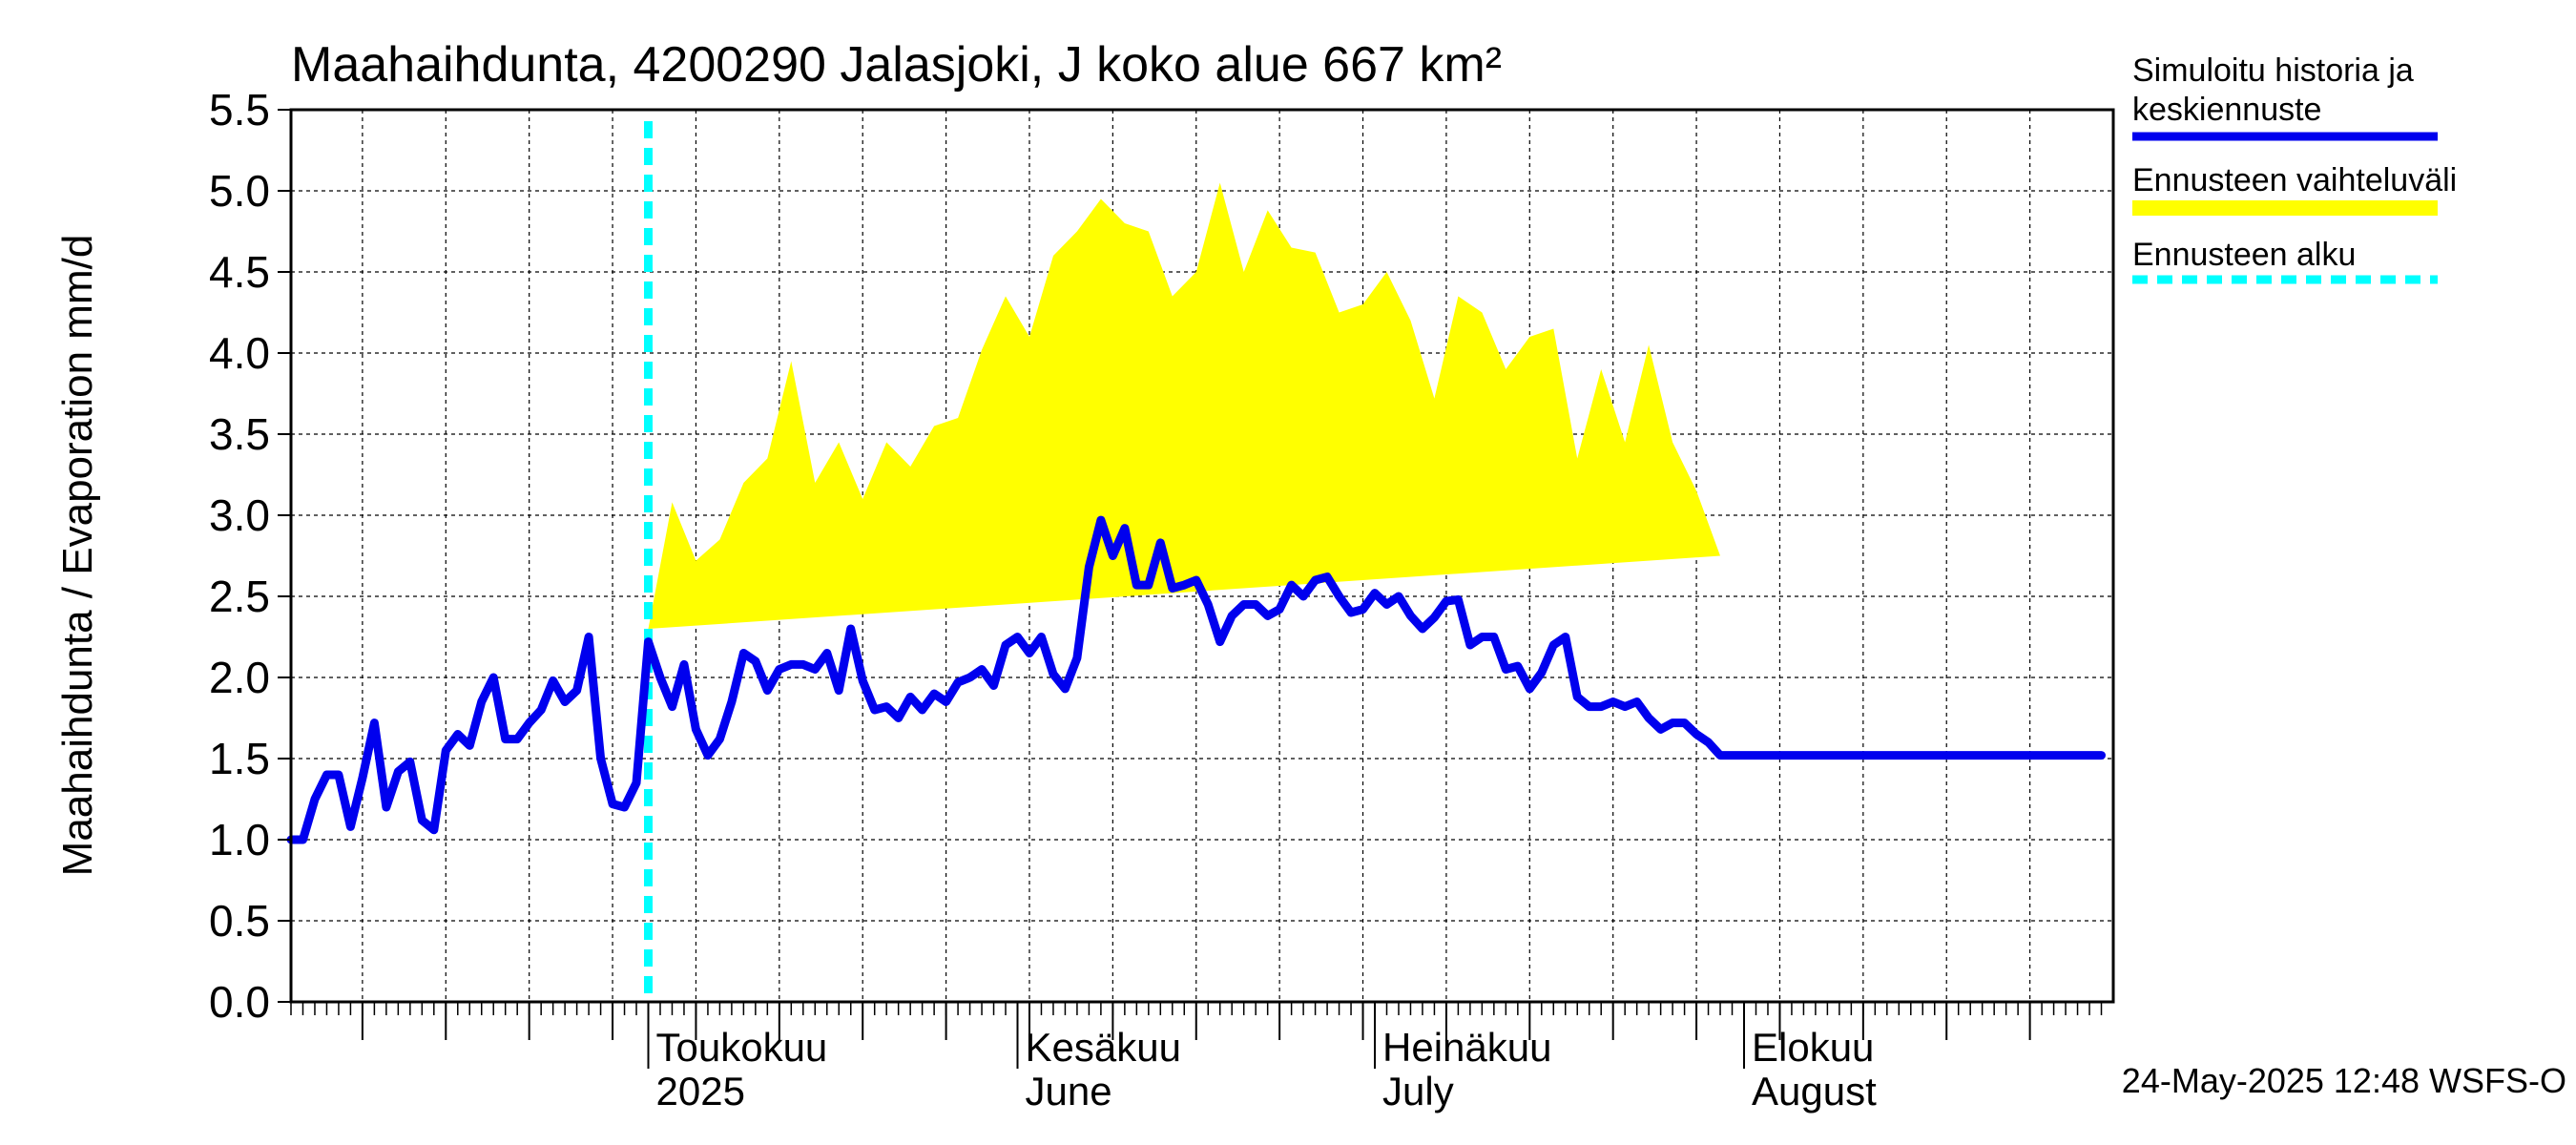 Image resolution: width=2576 pixels, height=1145 pixels. Describe the element at coordinates (1418, 1091) in the screenshot. I see `x-month-sublabel: July` at that location.